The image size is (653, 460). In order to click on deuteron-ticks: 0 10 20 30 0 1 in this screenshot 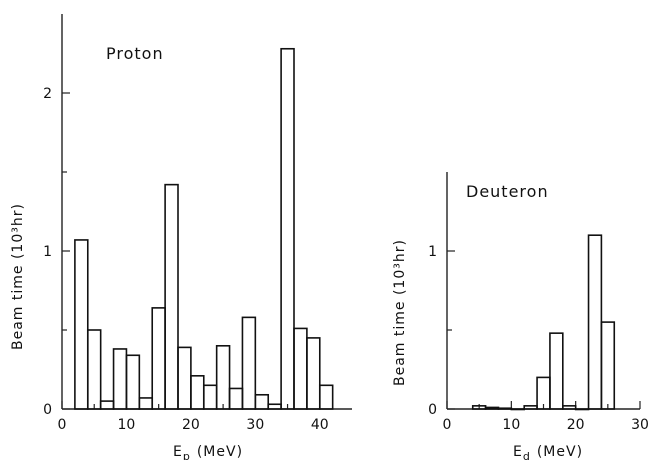, I will do `click(538, 338)`.